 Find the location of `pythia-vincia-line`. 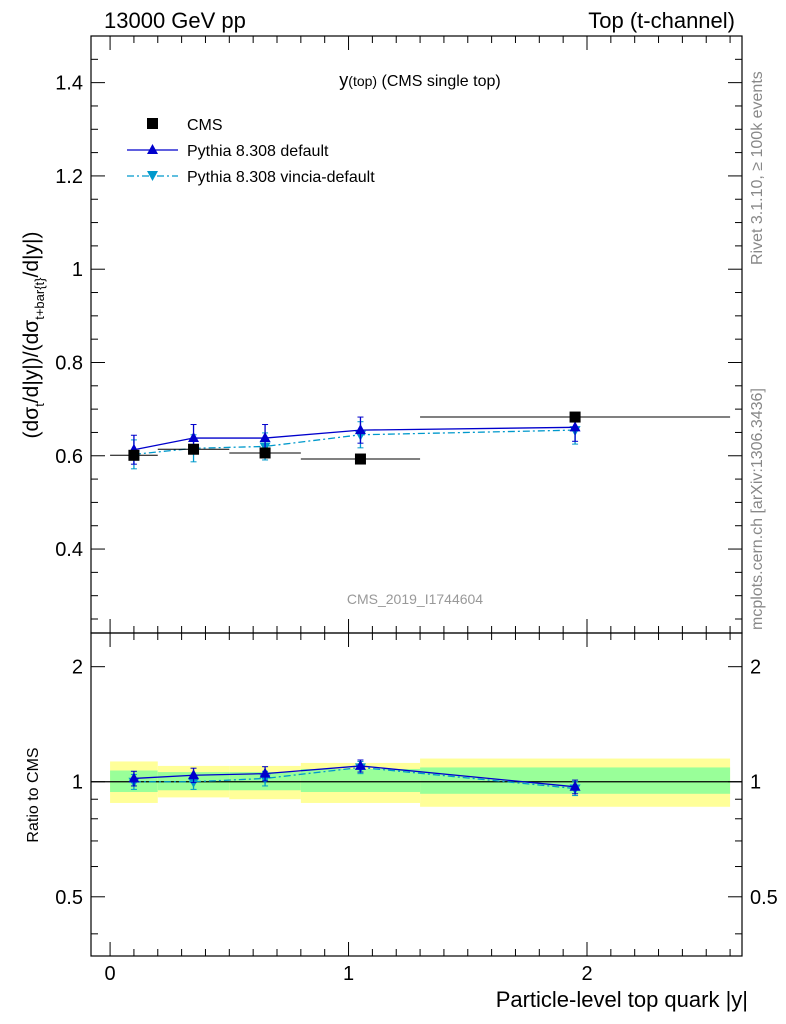

pythia-vincia-line is located at coordinates (354, 442).